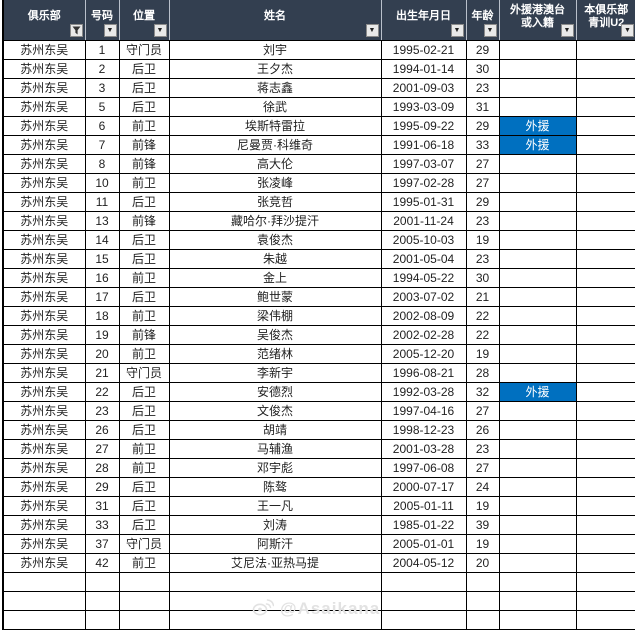 This screenshot has height=630, width=635. What do you see at coordinates (102, 334) in the screenshot?
I see `cell-number: 19` at bounding box center [102, 334].